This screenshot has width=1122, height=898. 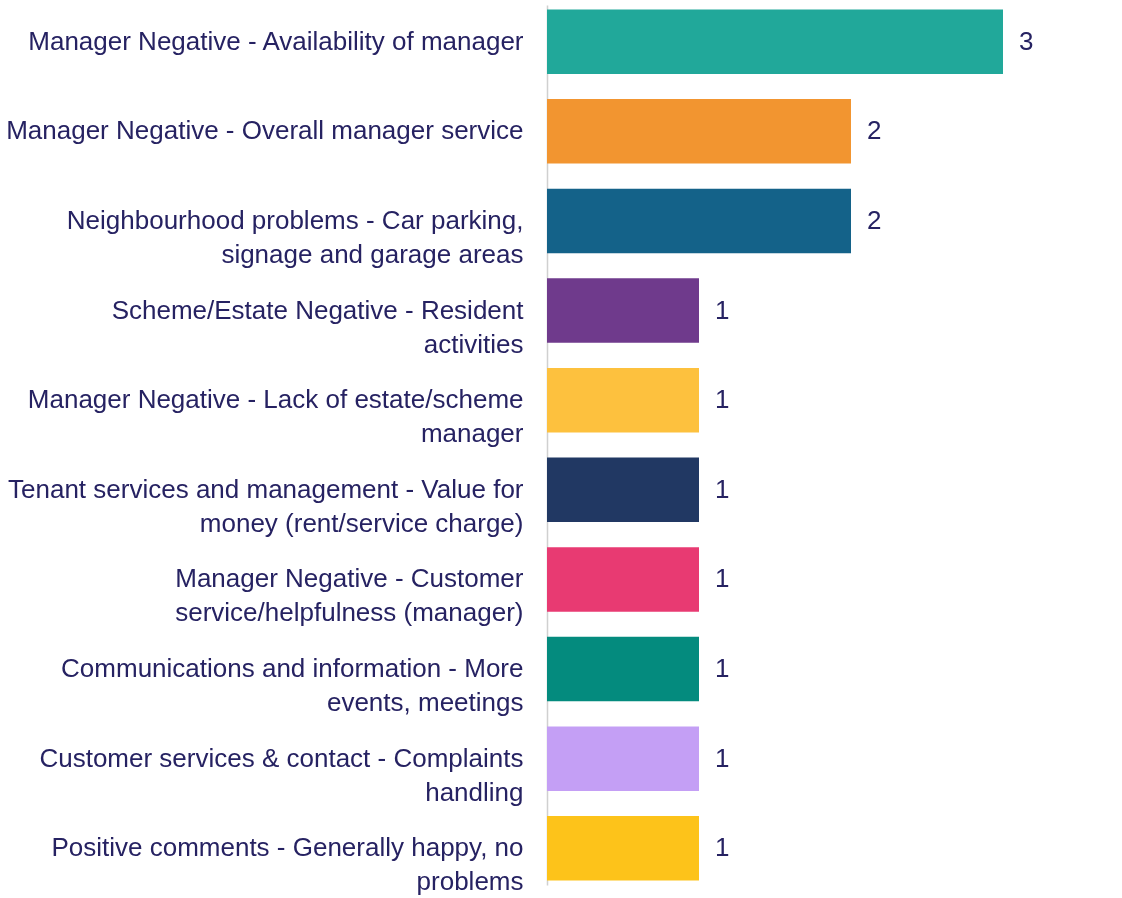 What do you see at coordinates (349, 595) in the screenshot?
I see `y-tick-label: Manager Negative - Customer service/helpfulness (manager)` at bounding box center [349, 595].